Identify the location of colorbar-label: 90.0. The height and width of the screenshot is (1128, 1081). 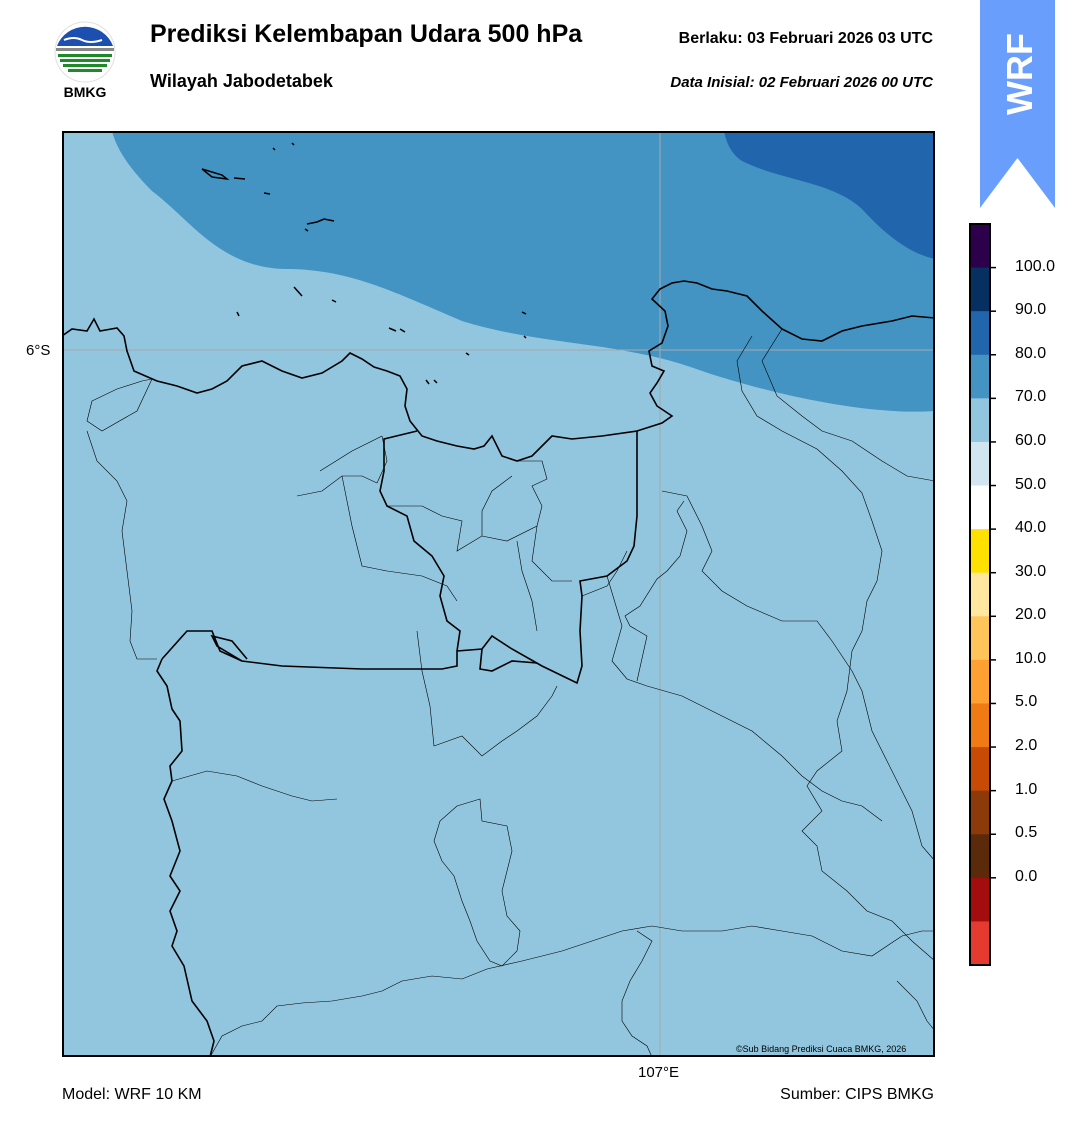
(1031, 310).